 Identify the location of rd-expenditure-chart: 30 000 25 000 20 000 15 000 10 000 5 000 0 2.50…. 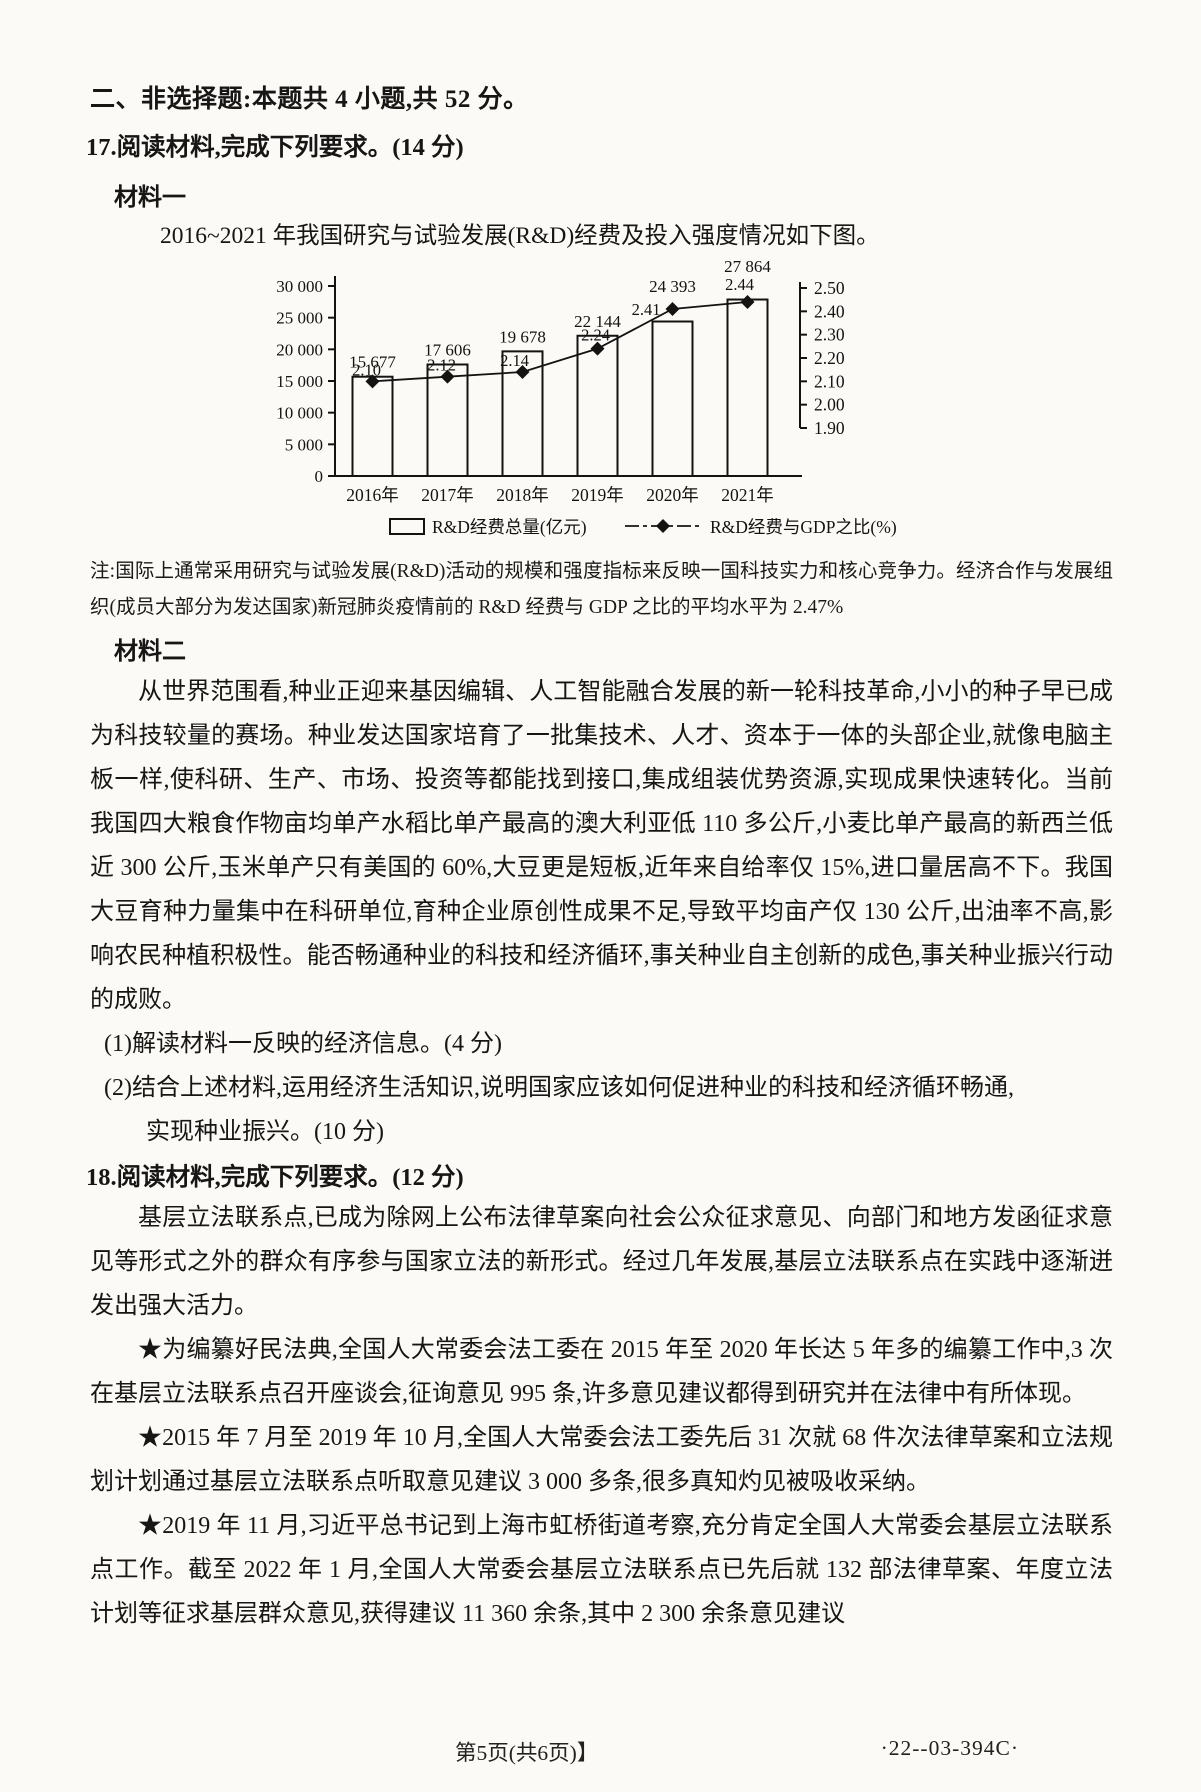
(586, 397).